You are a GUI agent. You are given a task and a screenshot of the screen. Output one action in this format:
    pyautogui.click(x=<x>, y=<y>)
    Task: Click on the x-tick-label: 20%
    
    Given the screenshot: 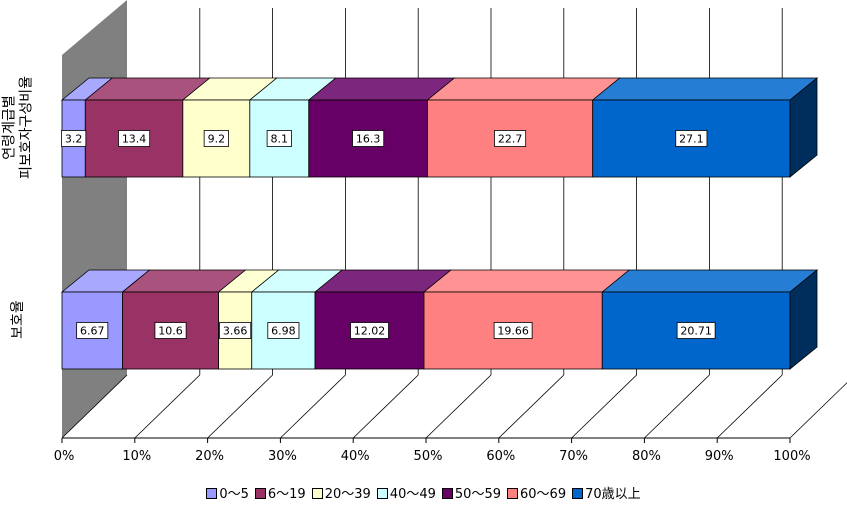 What is the action you would take?
    pyautogui.click(x=209, y=456)
    